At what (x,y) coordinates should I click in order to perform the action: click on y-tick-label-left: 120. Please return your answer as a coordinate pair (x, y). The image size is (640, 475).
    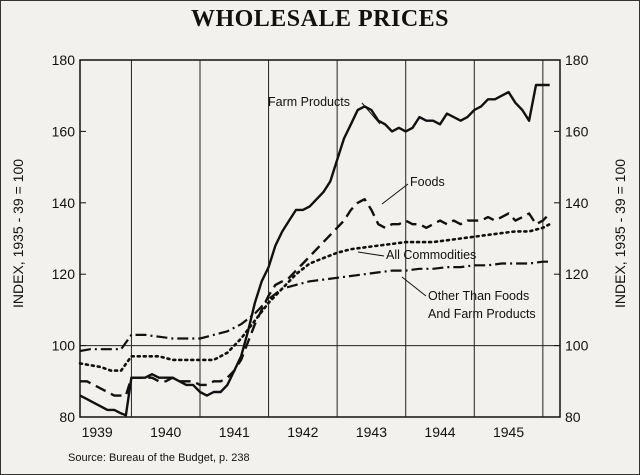
    Looking at the image, I should click on (64, 274).